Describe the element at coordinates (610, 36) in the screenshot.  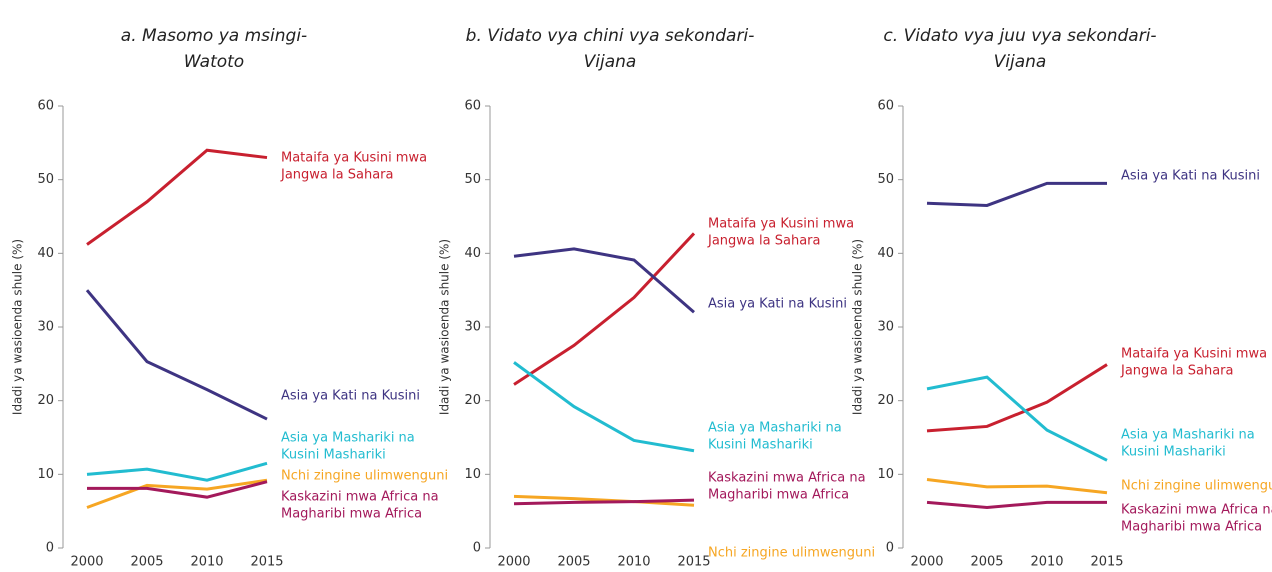
I see `chart-title: b. Vidato vya chini vya sekondari-` at that location.